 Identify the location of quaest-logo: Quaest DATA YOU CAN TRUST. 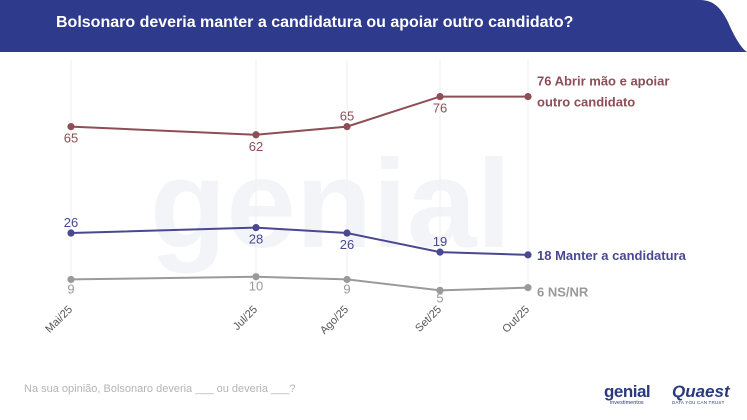
(701, 394).